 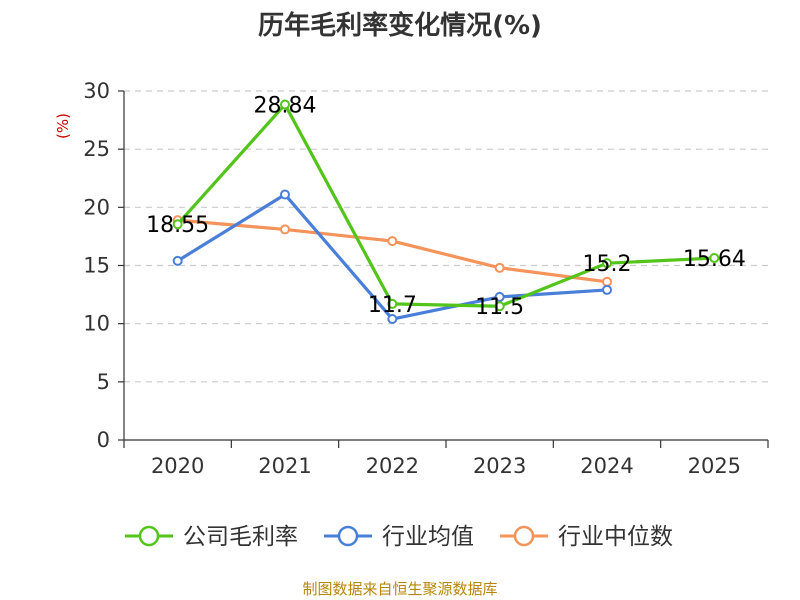 I want to click on legend: 公司毛利率 行业均值 行业中位数, so click(x=399, y=537).